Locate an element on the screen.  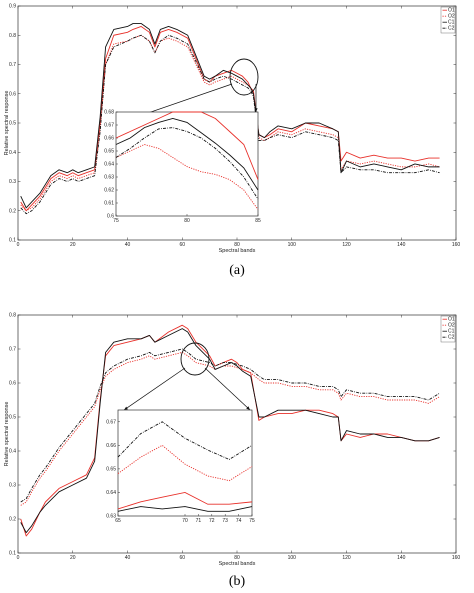
inset-x-tick-label: 80 is located at coordinates (187, 221).